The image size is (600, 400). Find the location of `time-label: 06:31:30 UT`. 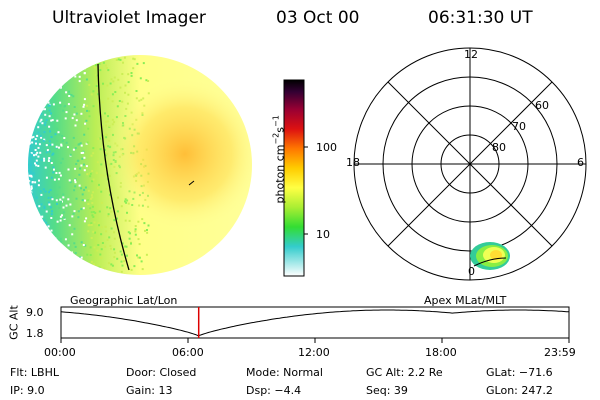

time-label: 06:31:30 UT is located at coordinates (480, 18).